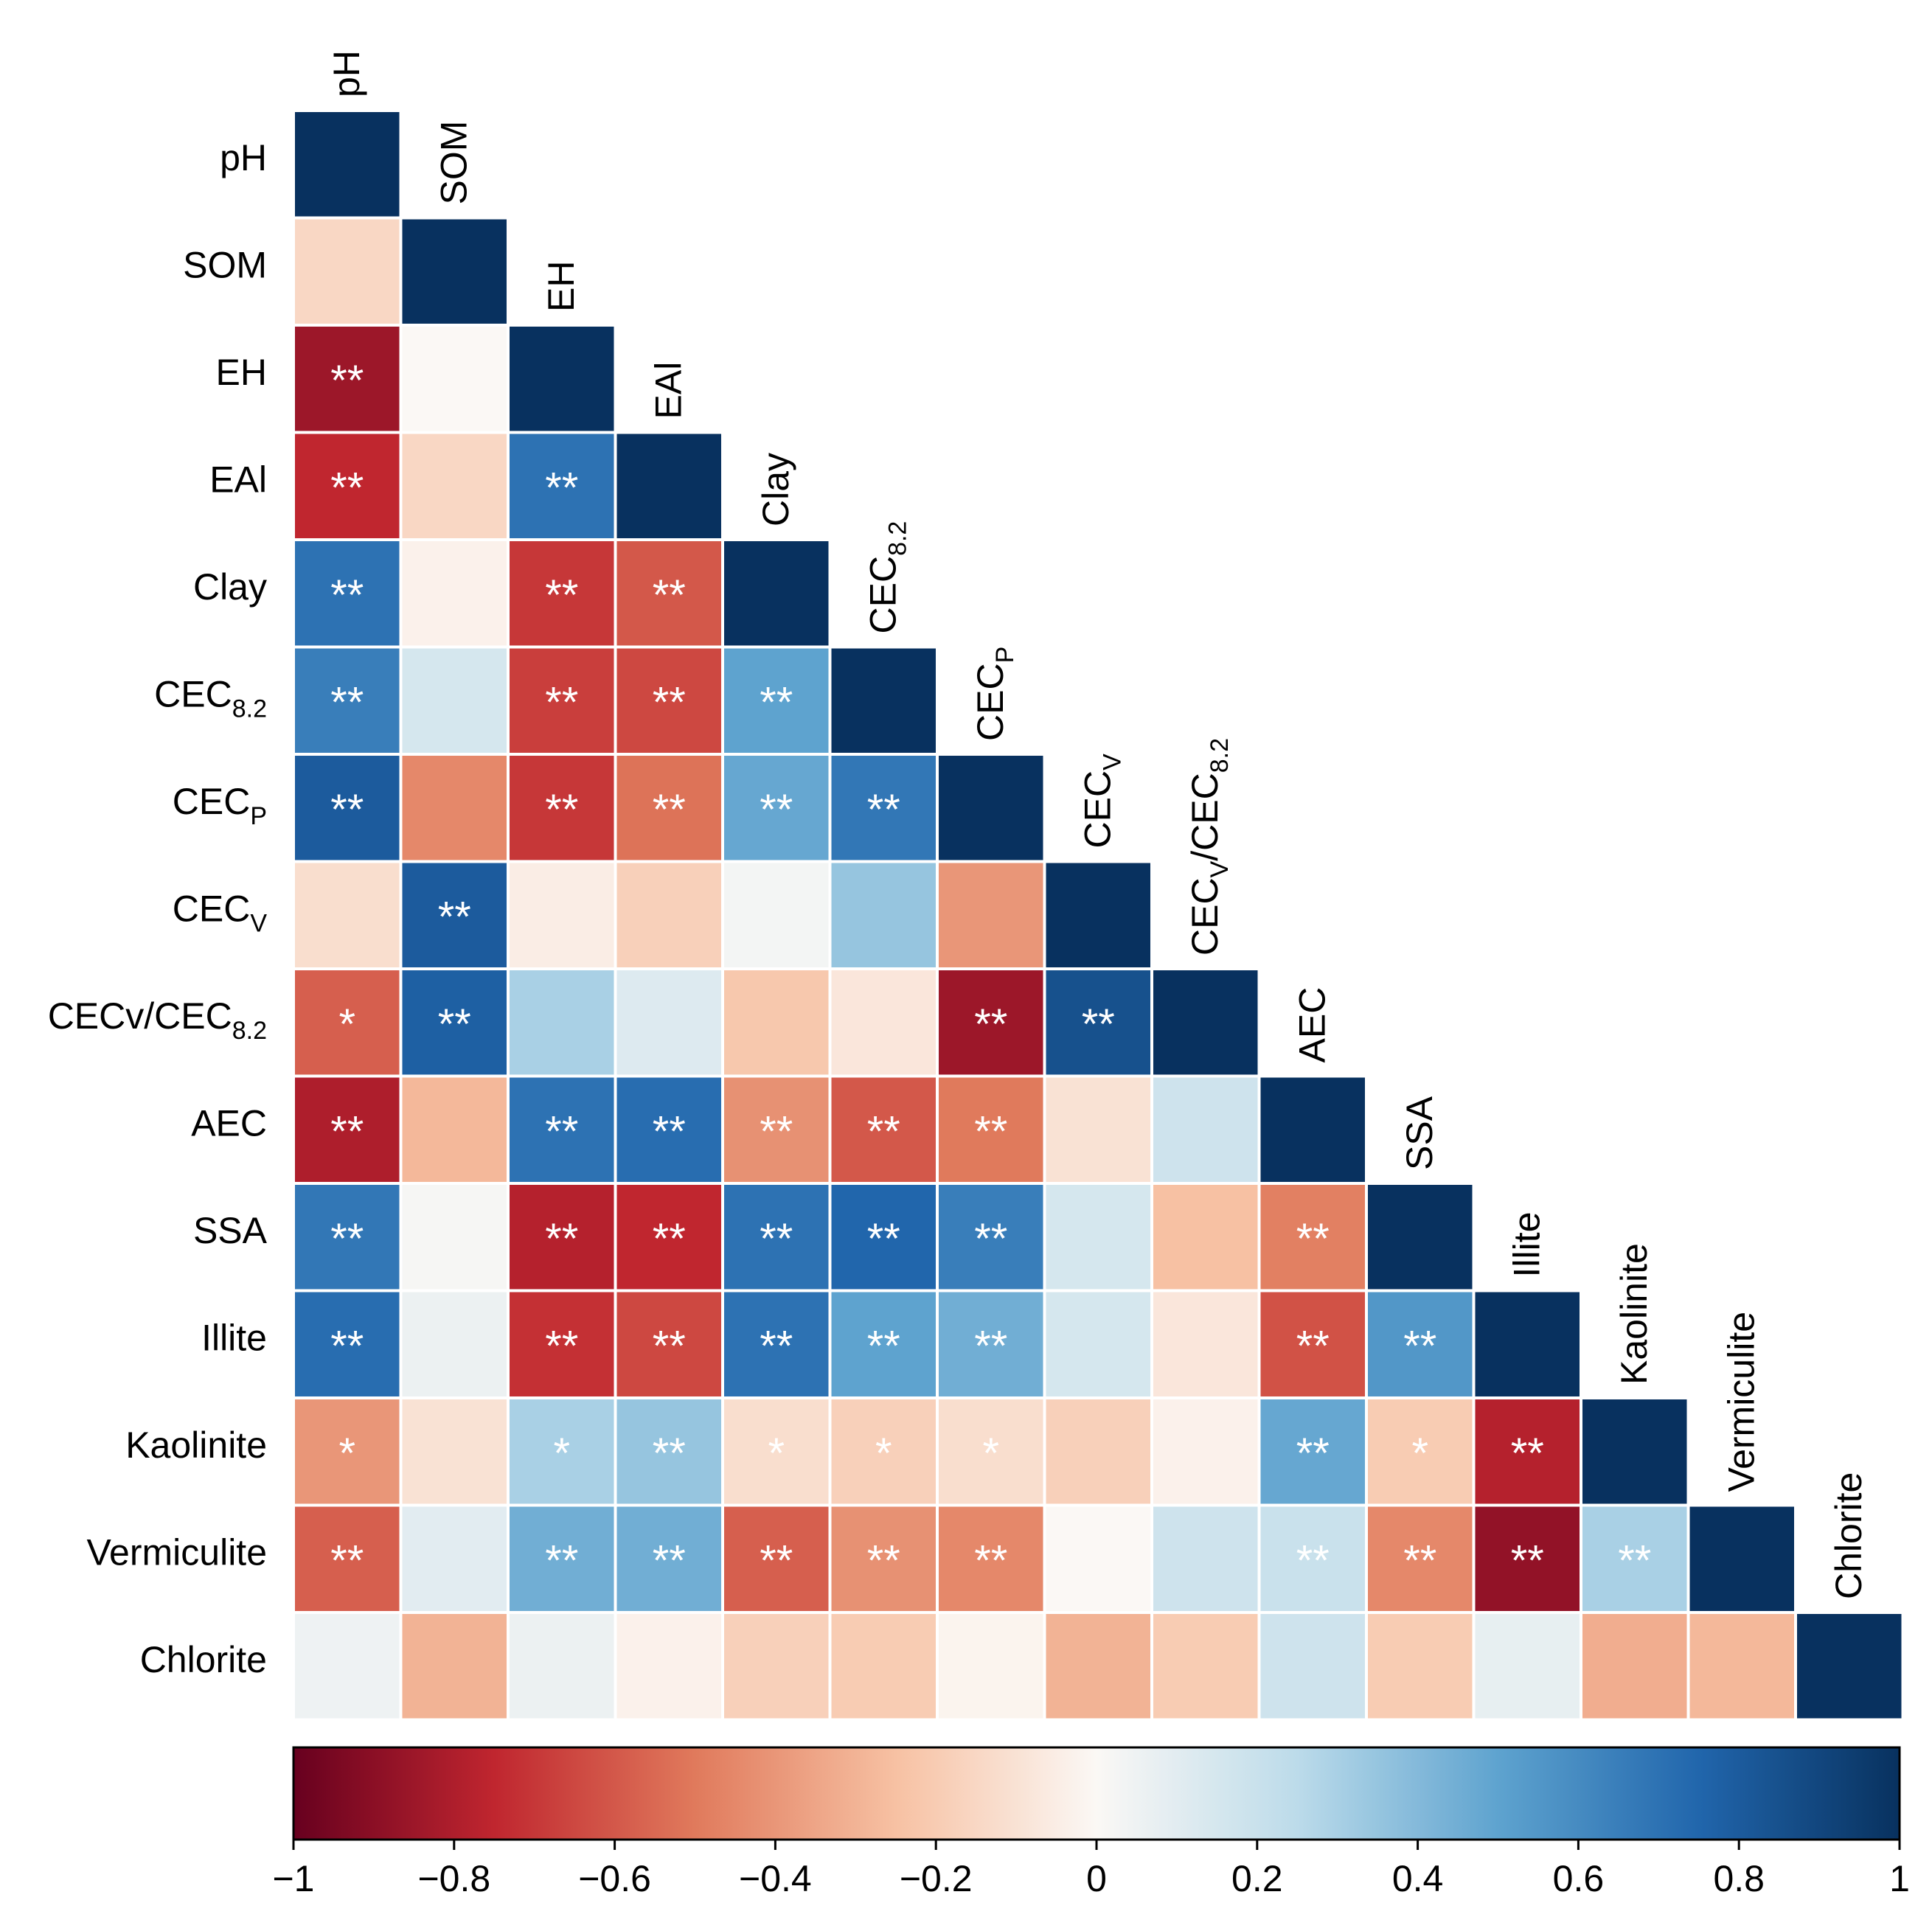  Describe the element at coordinates (203, 1660) in the screenshot. I see `row-label-14: Chlorite` at that location.